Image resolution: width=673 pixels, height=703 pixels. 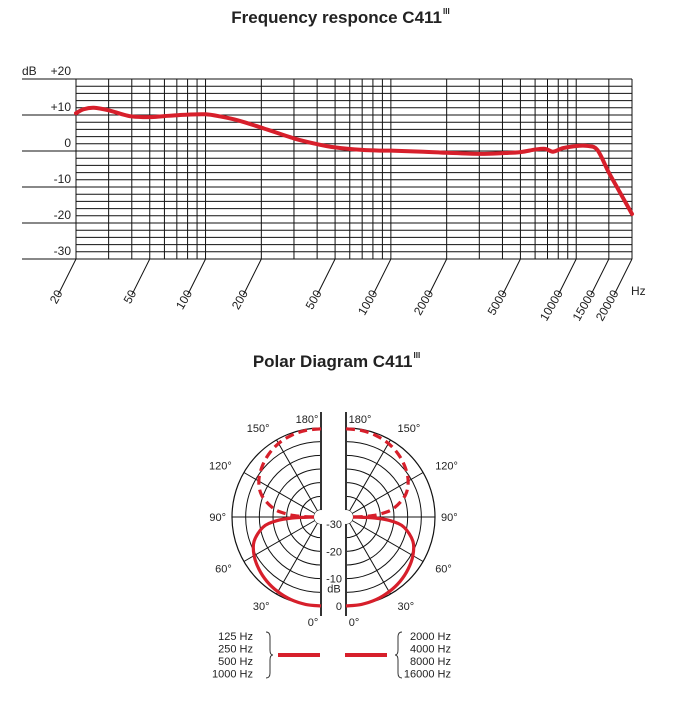 What do you see at coordinates (235, 662) in the screenshot?
I see `legend-left-entry: 500 Hz` at bounding box center [235, 662].